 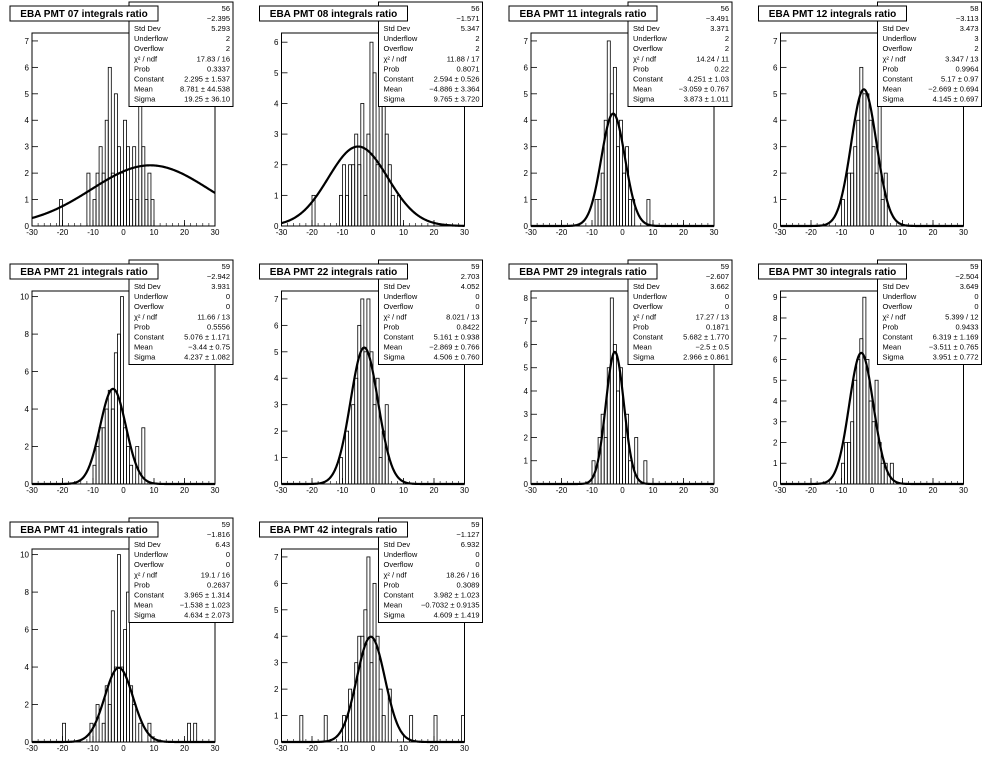 I want to click on stats-value: −3.44 ± 0.75, so click(x=209, y=346).